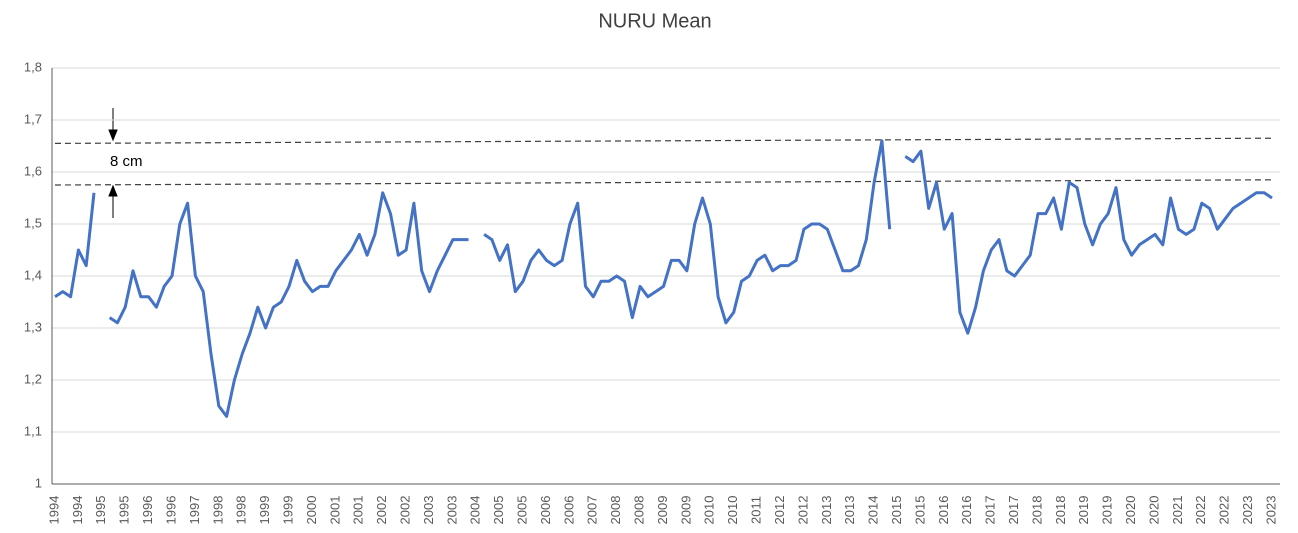 This screenshot has width=1298, height=533. Describe the element at coordinates (873, 510) in the screenshot. I see `x-tick-label: 2014` at that location.